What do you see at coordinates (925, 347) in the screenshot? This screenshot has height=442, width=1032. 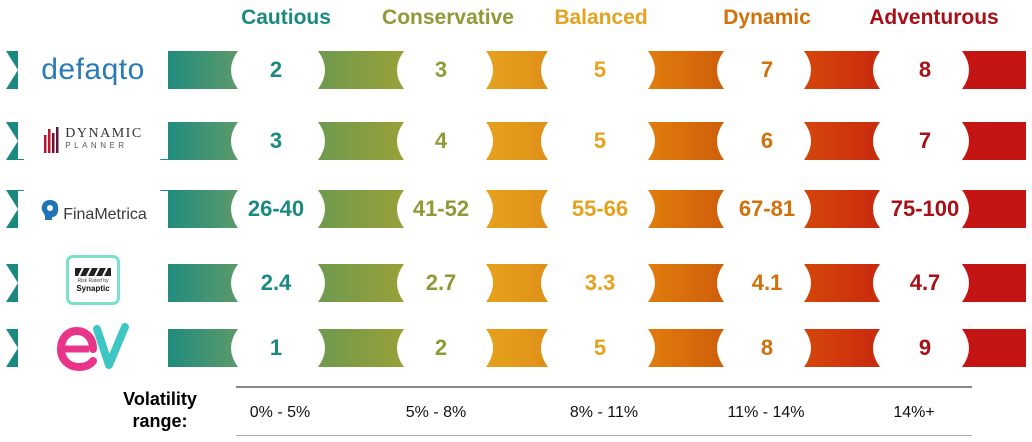 I see `value-adventurous: 9` at bounding box center [925, 347].